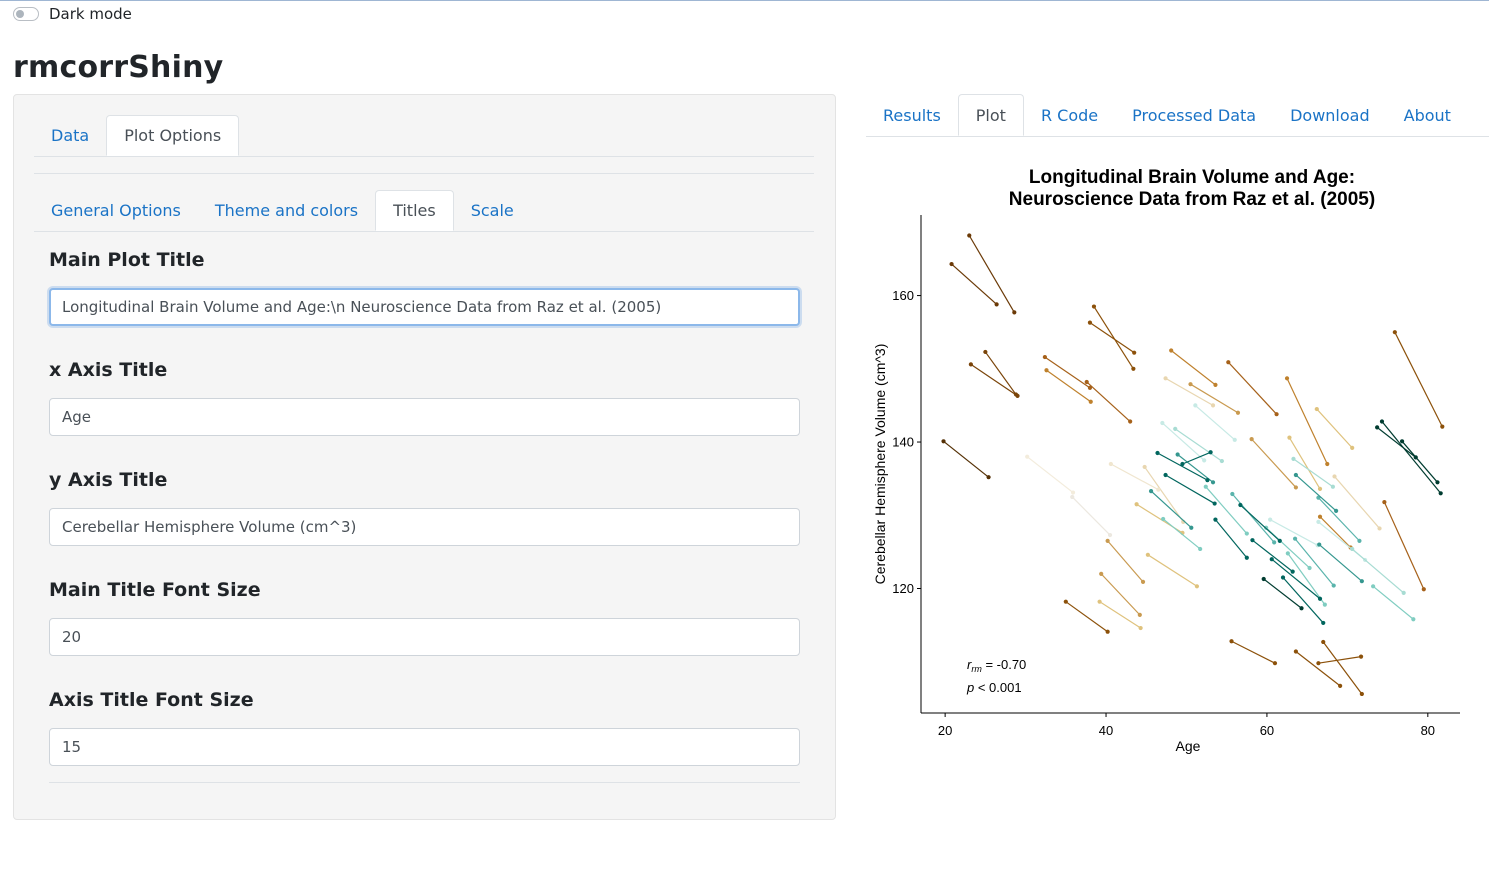 The image size is (1489, 875). I want to click on plot-title-line-1: Longitudinal Brain Volume and Age:, so click(1192, 177).